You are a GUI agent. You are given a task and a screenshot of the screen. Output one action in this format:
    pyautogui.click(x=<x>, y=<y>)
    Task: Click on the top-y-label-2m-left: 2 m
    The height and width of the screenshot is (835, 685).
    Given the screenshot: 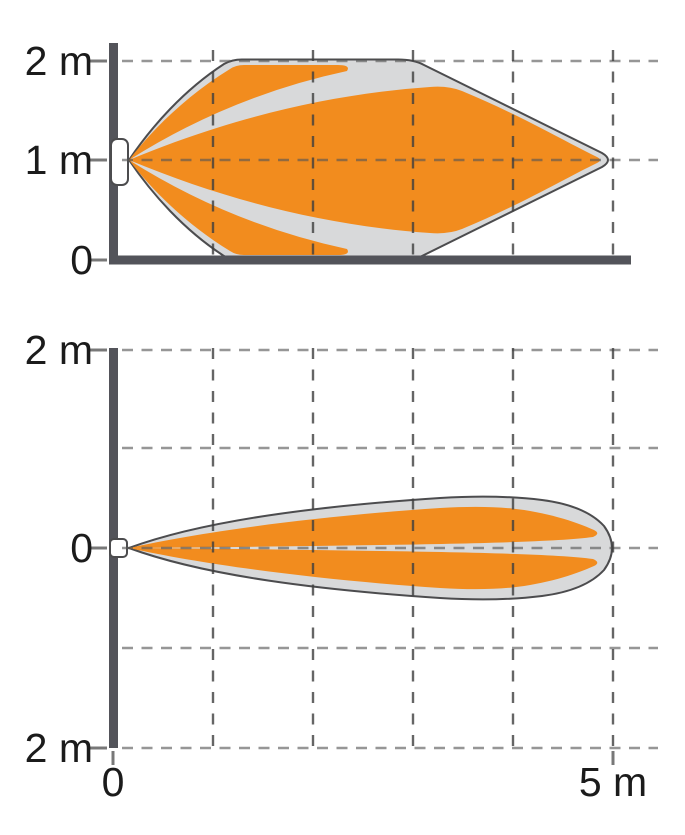 What is the action you would take?
    pyautogui.click(x=59, y=350)
    